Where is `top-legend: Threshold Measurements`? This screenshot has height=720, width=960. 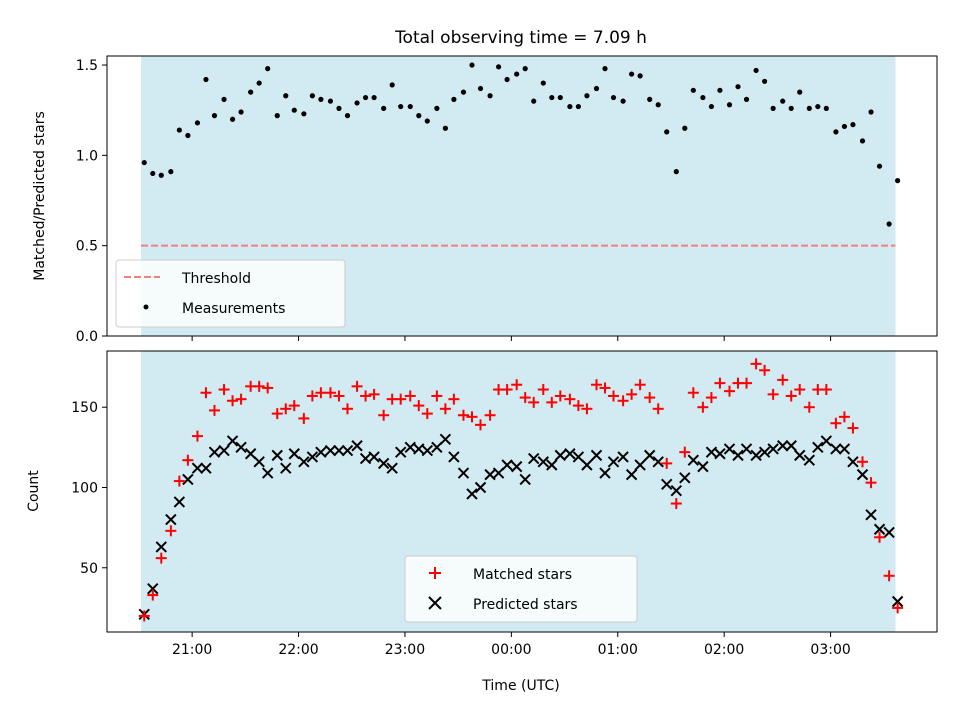 top-legend: Threshold Measurements is located at coordinates (230, 293).